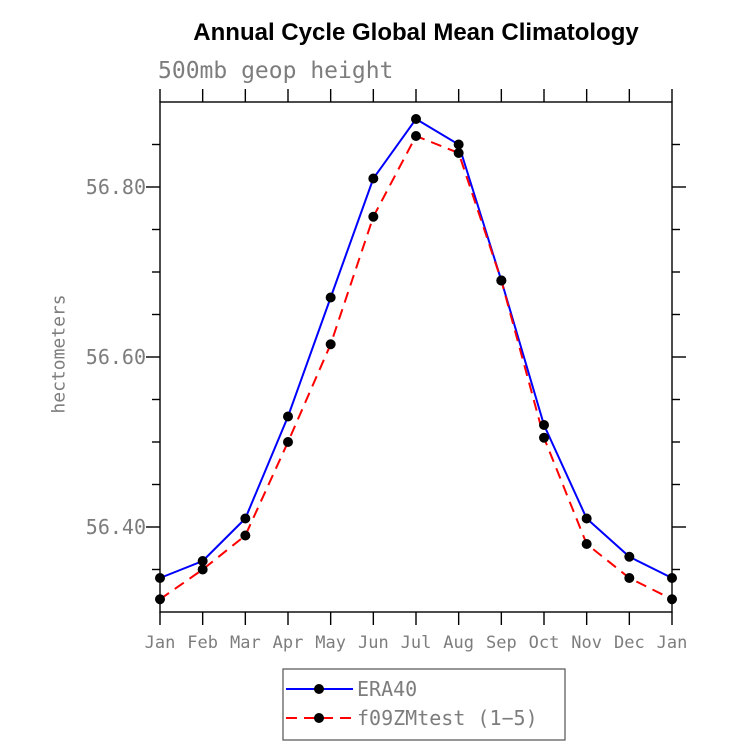 Image resolution: width=733 pixels, height=744 pixels. Describe the element at coordinates (58, 353) in the screenshot. I see `y-axis-label: hectometers` at that location.